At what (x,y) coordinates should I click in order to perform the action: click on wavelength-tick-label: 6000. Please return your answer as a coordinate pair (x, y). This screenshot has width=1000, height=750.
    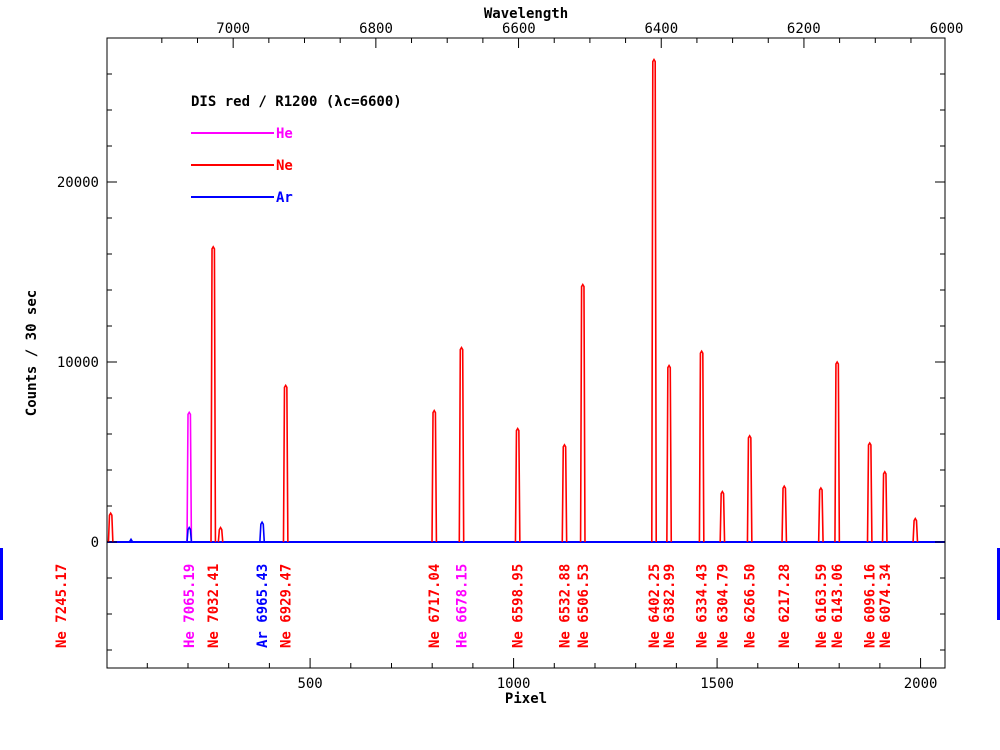
    Looking at the image, I should click on (947, 29).